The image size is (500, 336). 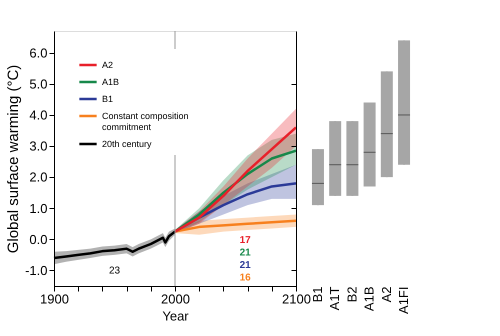 What do you see at coordinates (108, 99) in the screenshot?
I see `legend-label: B1` at bounding box center [108, 99].